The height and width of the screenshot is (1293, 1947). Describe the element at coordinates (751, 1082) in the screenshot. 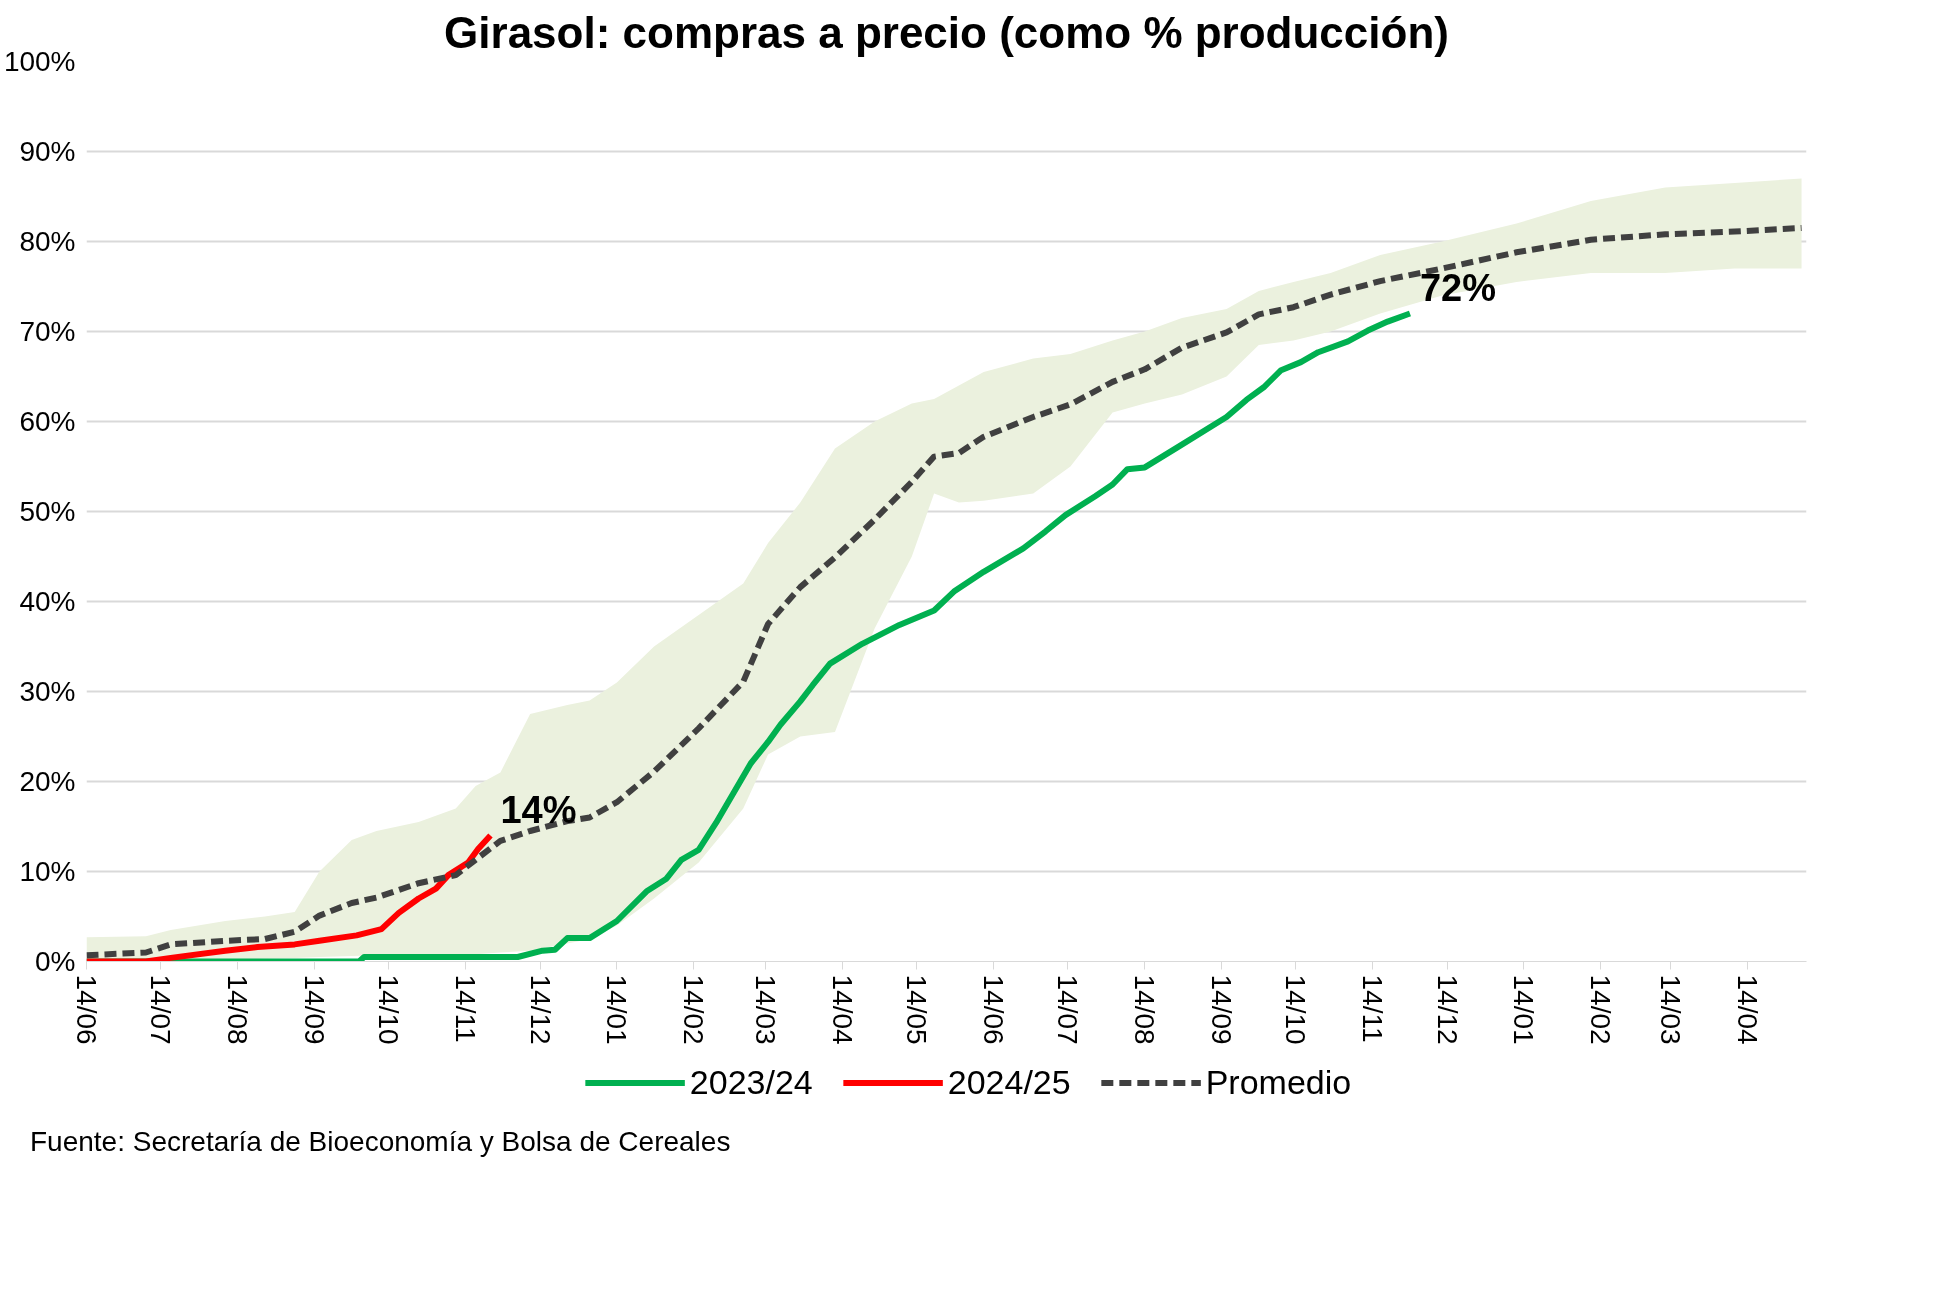

I see `legend-label: 2023/24` at that location.